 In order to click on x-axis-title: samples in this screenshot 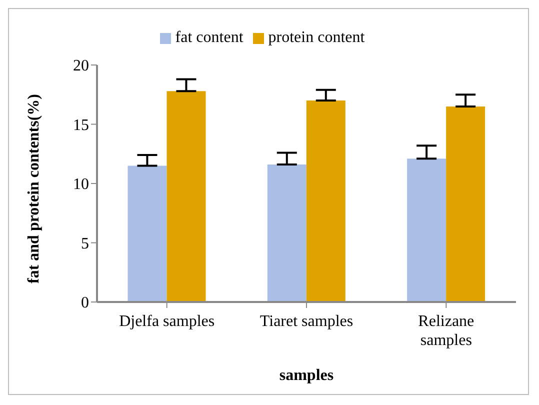, I will do `click(306, 375)`.